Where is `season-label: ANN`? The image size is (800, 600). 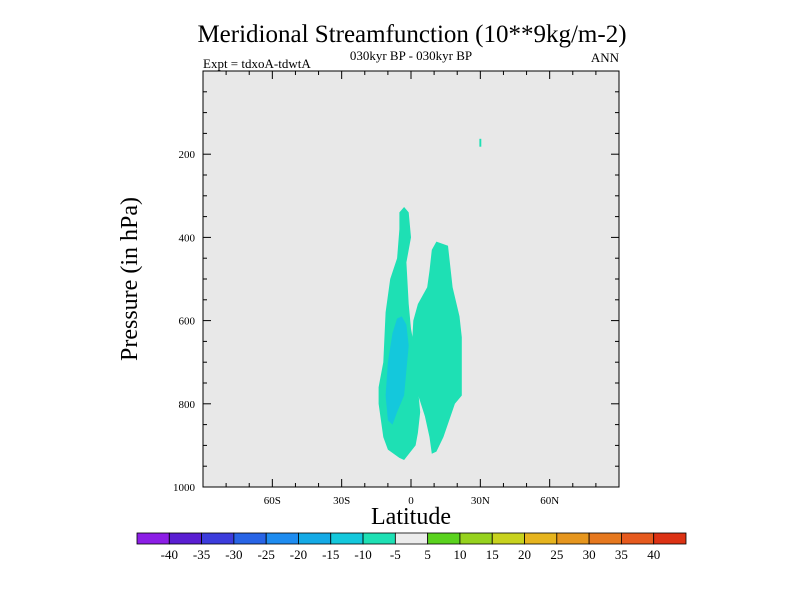
season-label: ANN is located at coordinates (605, 57).